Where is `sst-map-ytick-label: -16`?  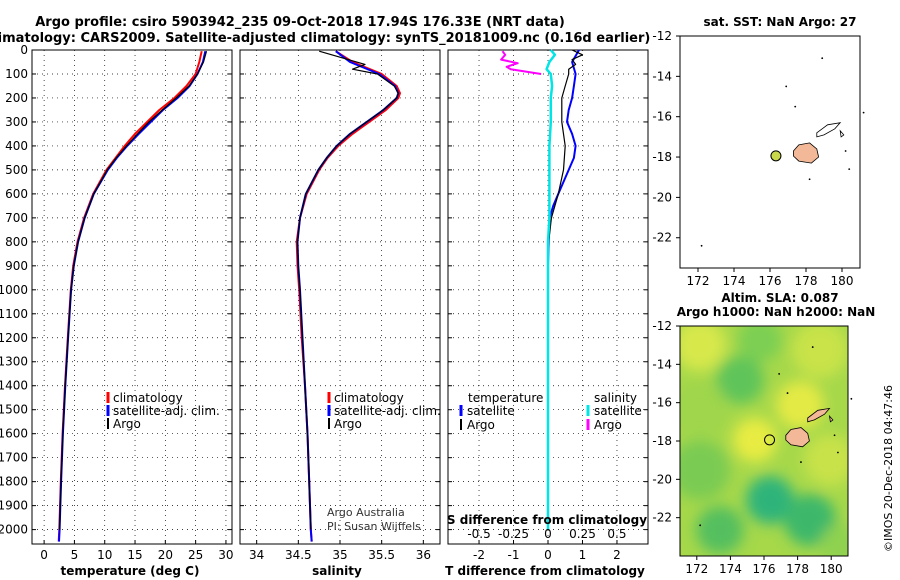
sst-map-ytick-label: -16 is located at coordinates (662, 117).